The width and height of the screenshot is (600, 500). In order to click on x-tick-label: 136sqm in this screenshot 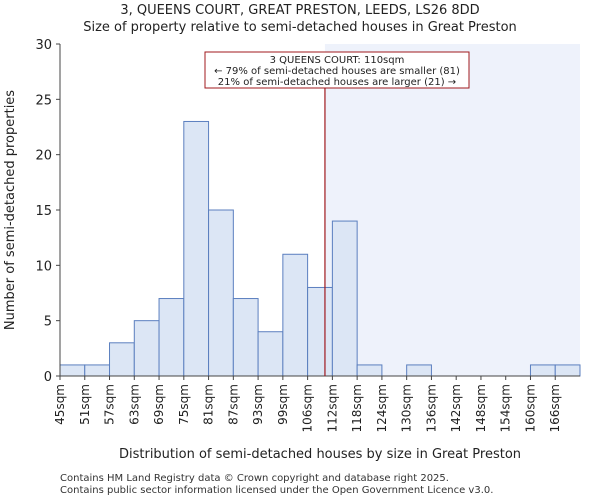, I will do `click(431, 408)`.